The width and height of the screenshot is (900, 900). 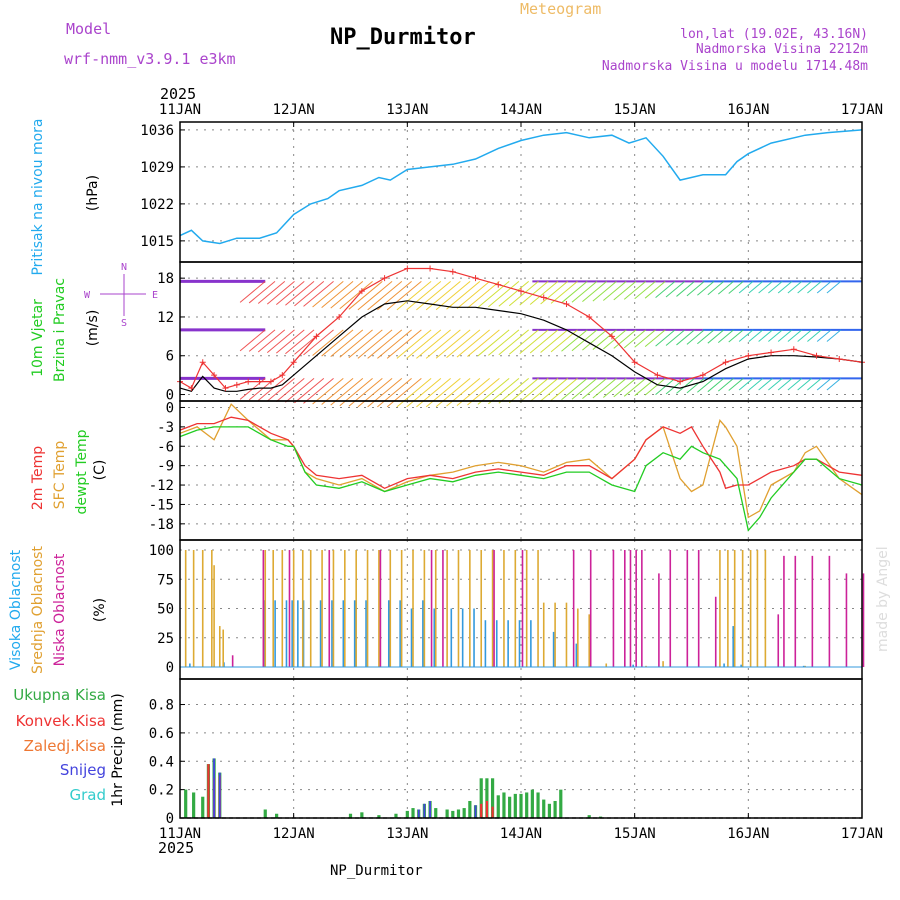 I want to click on compass-s: S, so click(x=124, y=323).